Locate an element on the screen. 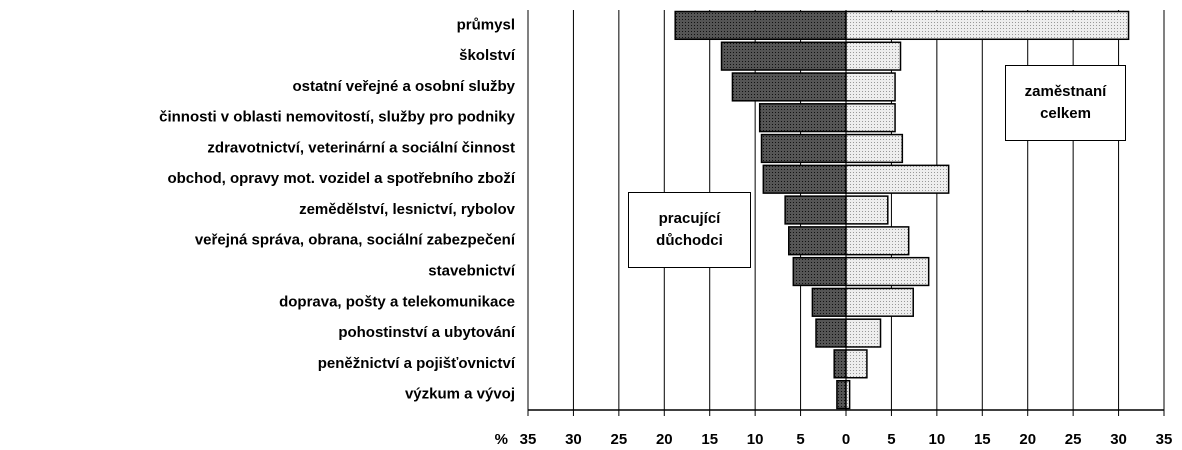 This screenshot has width=1182, height=450. legend-box: pracující důchodci is located at coordinates (689, 230).